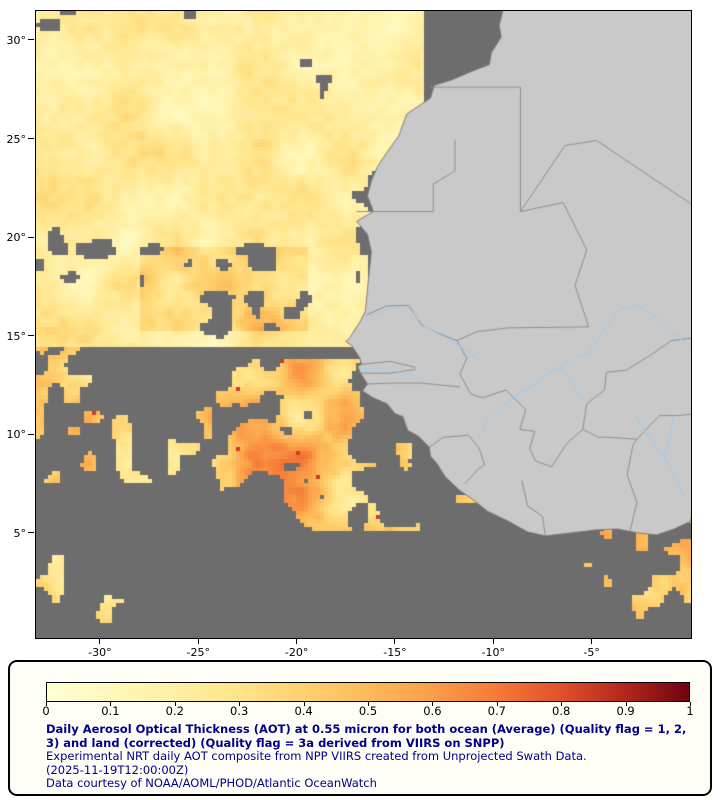  What do you see at coordinates (591, 652) in the screenshot?
I see `lon-tick-label: -5°` at bounding box center [591, 652].